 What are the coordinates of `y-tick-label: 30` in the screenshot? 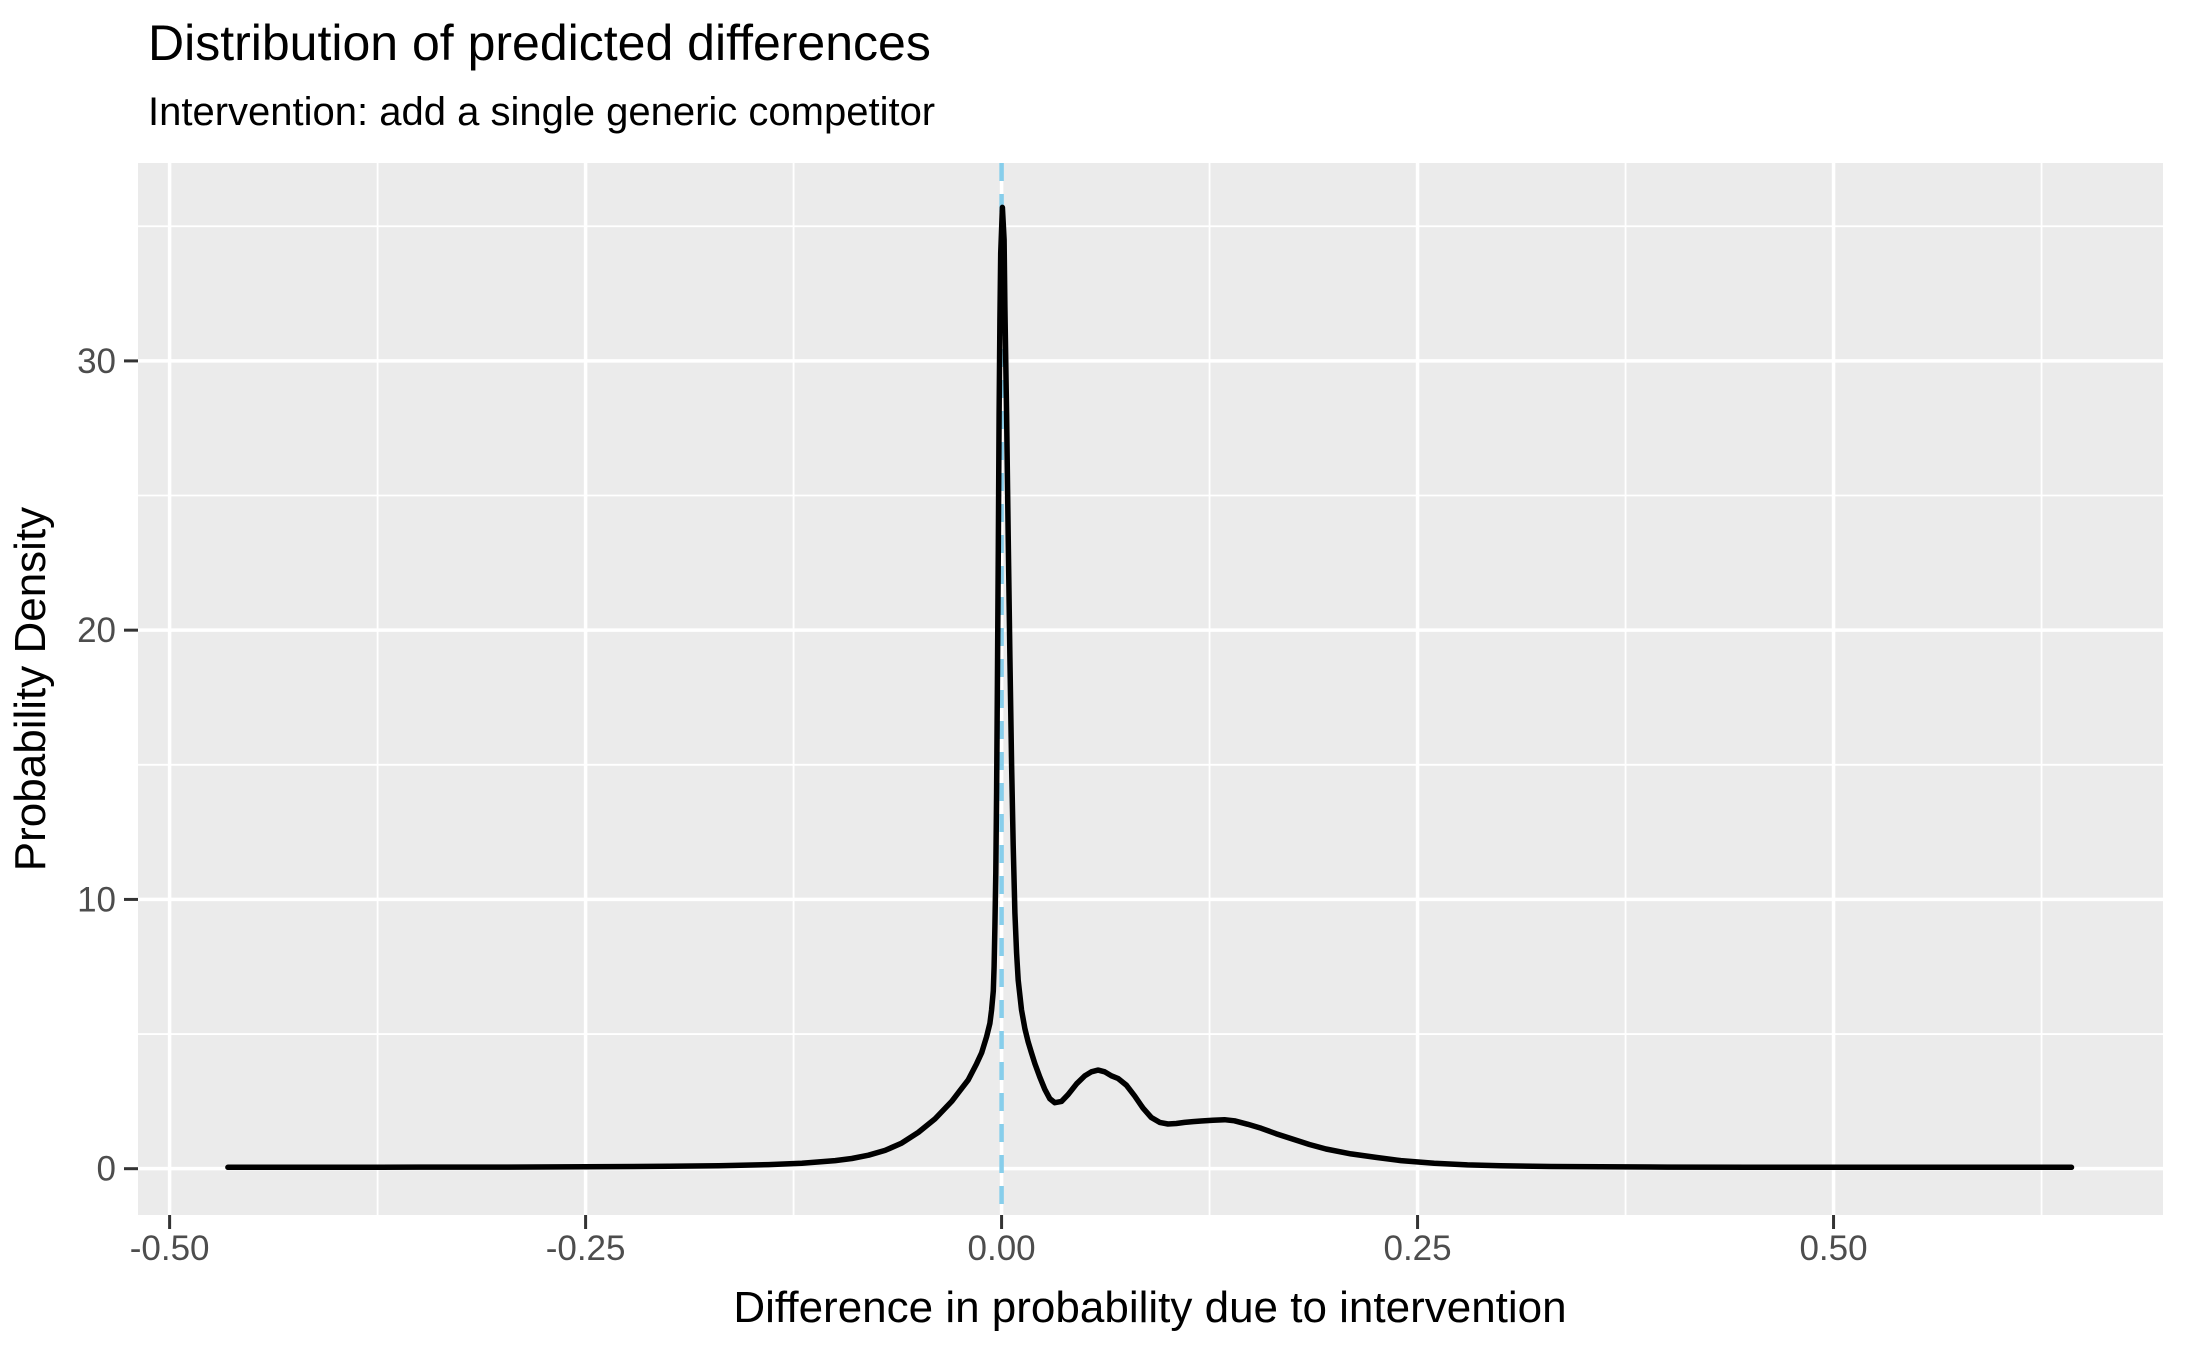 It's located at (96, 361).